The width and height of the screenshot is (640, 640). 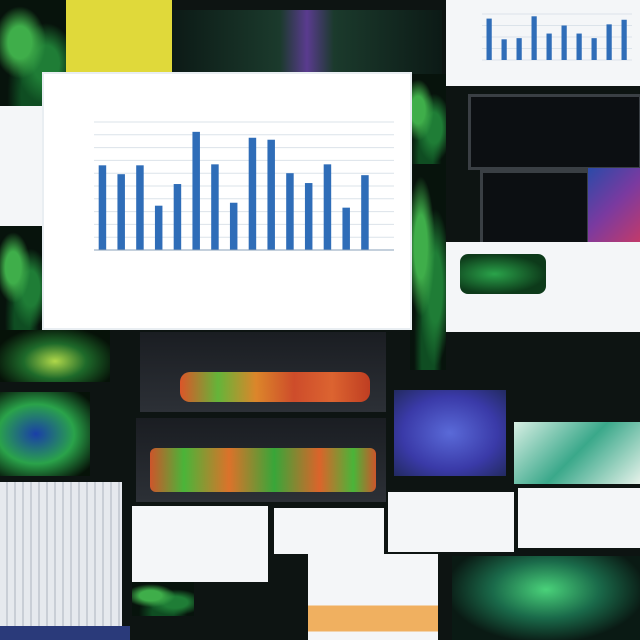 I want to click on heatmap-panel-top, so click(x=263, y=372).